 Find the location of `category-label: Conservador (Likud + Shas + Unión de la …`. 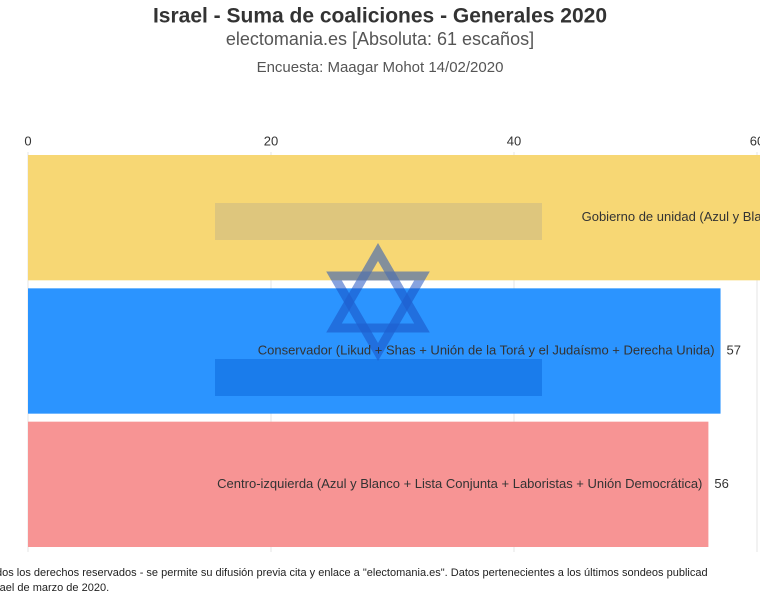

category-label: Conservador (Likud + Shas + Unión de la … is located at coordinates (486, 349).